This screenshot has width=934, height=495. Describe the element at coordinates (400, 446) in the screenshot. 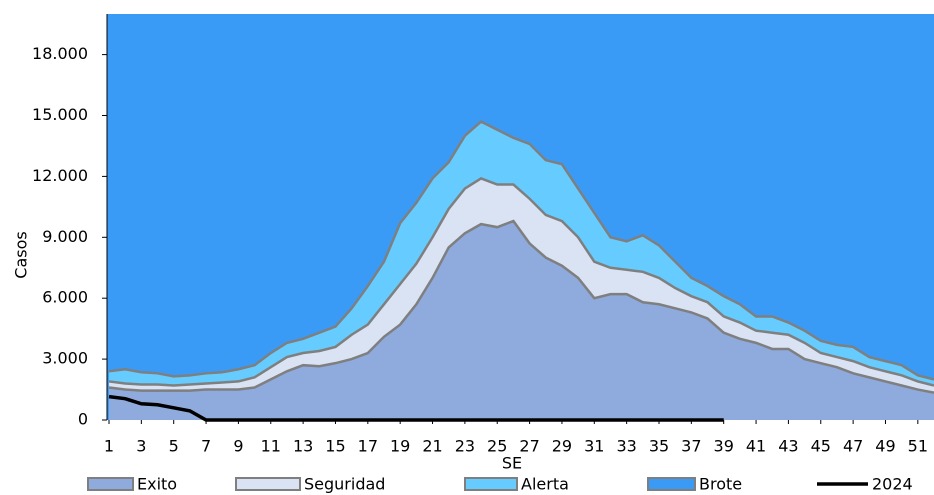

I see `x-tick-label: 19` at that location.